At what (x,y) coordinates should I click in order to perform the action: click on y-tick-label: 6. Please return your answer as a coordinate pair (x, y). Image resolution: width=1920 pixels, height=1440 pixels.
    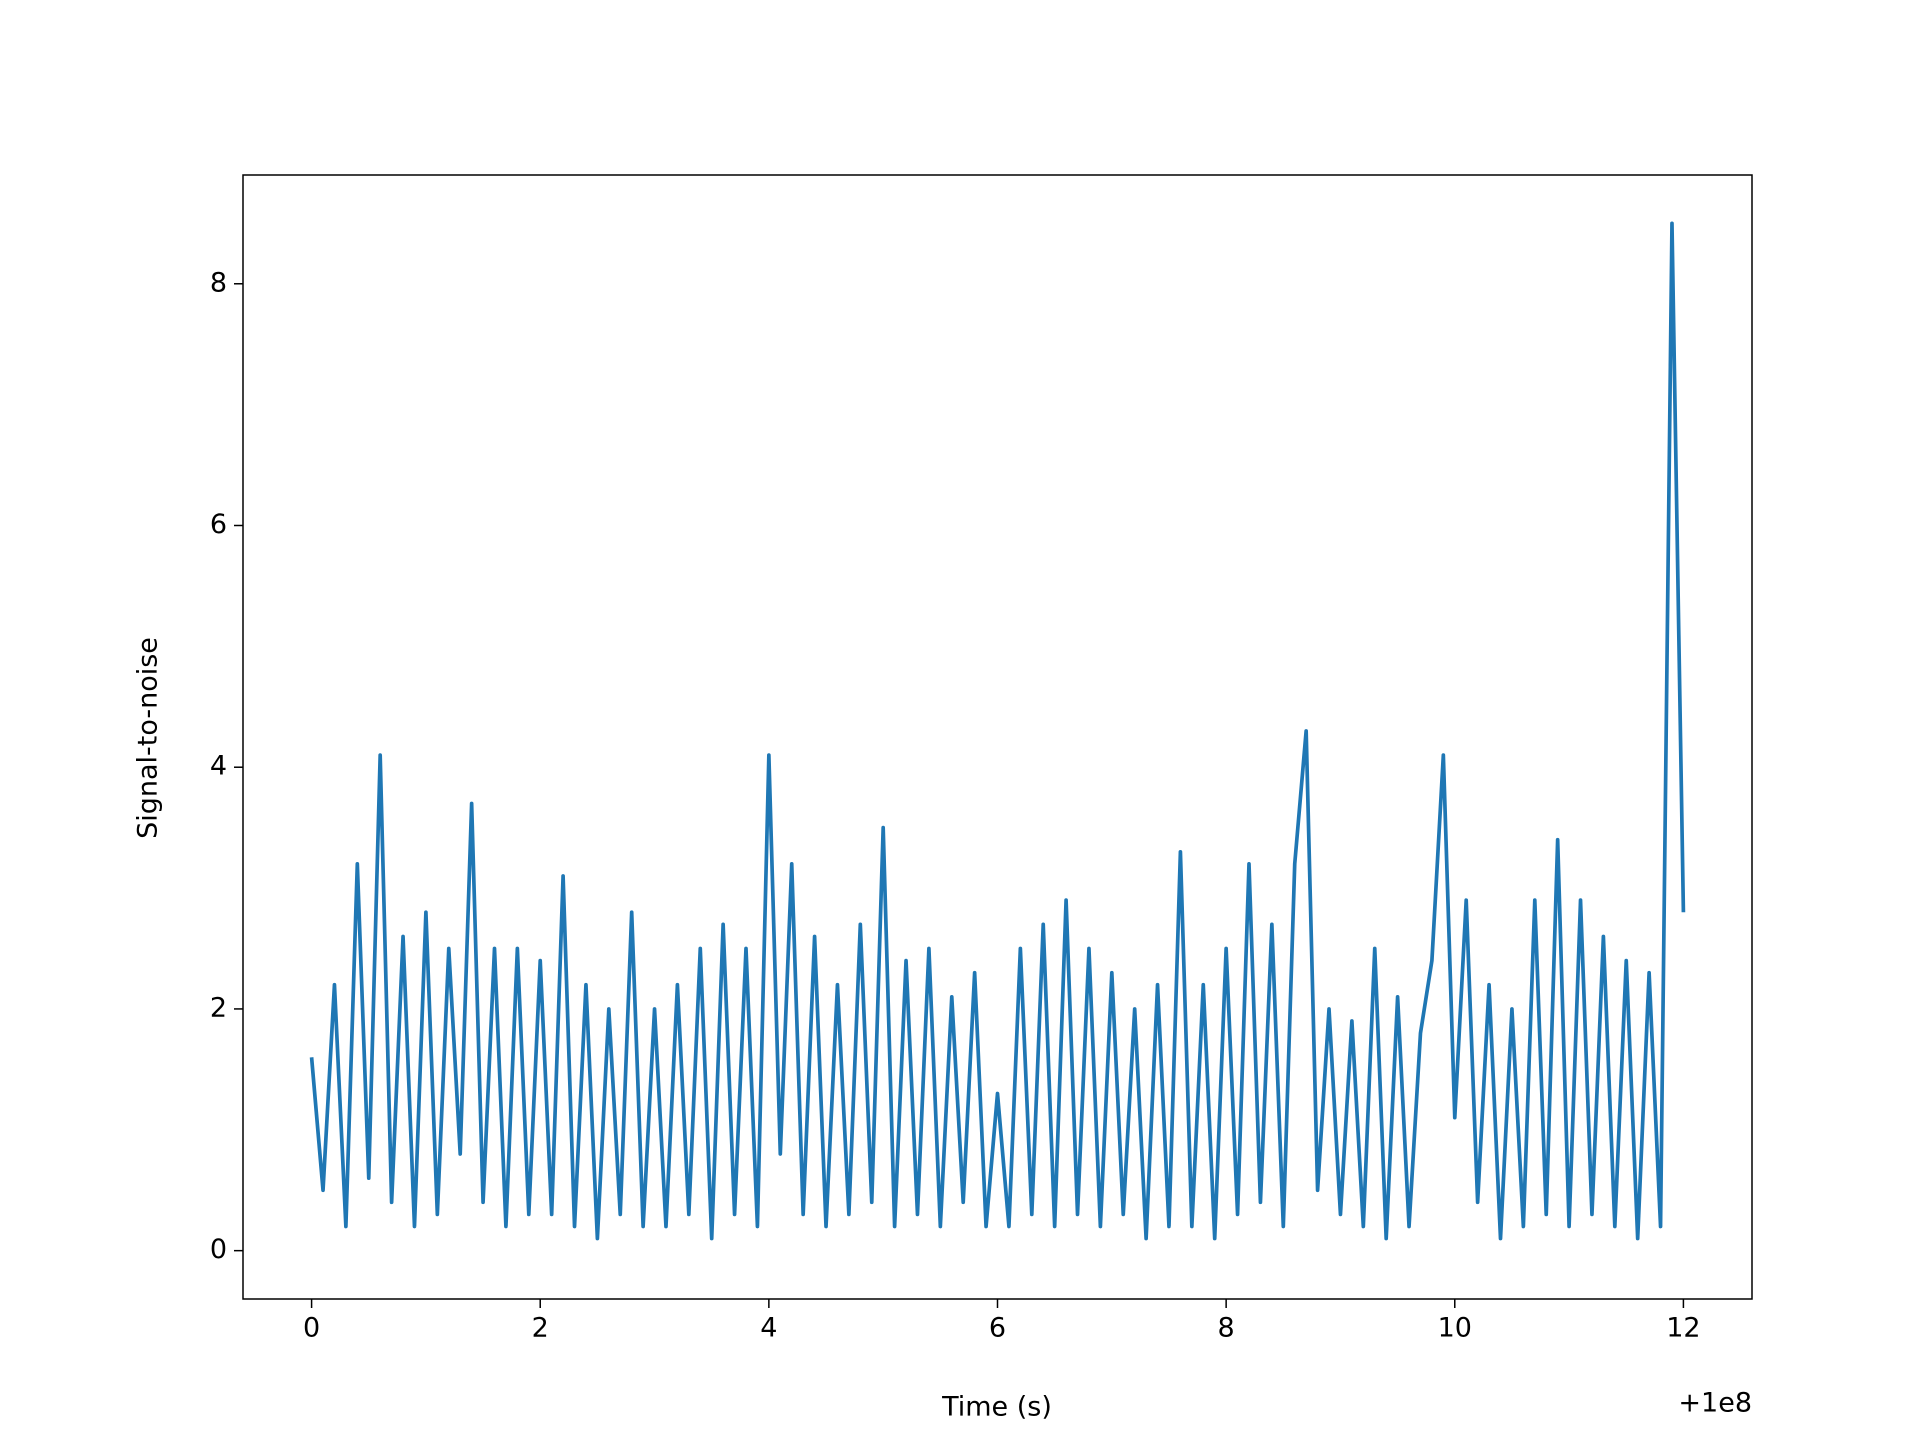
    Looking at the image, I should click on (218, 524).